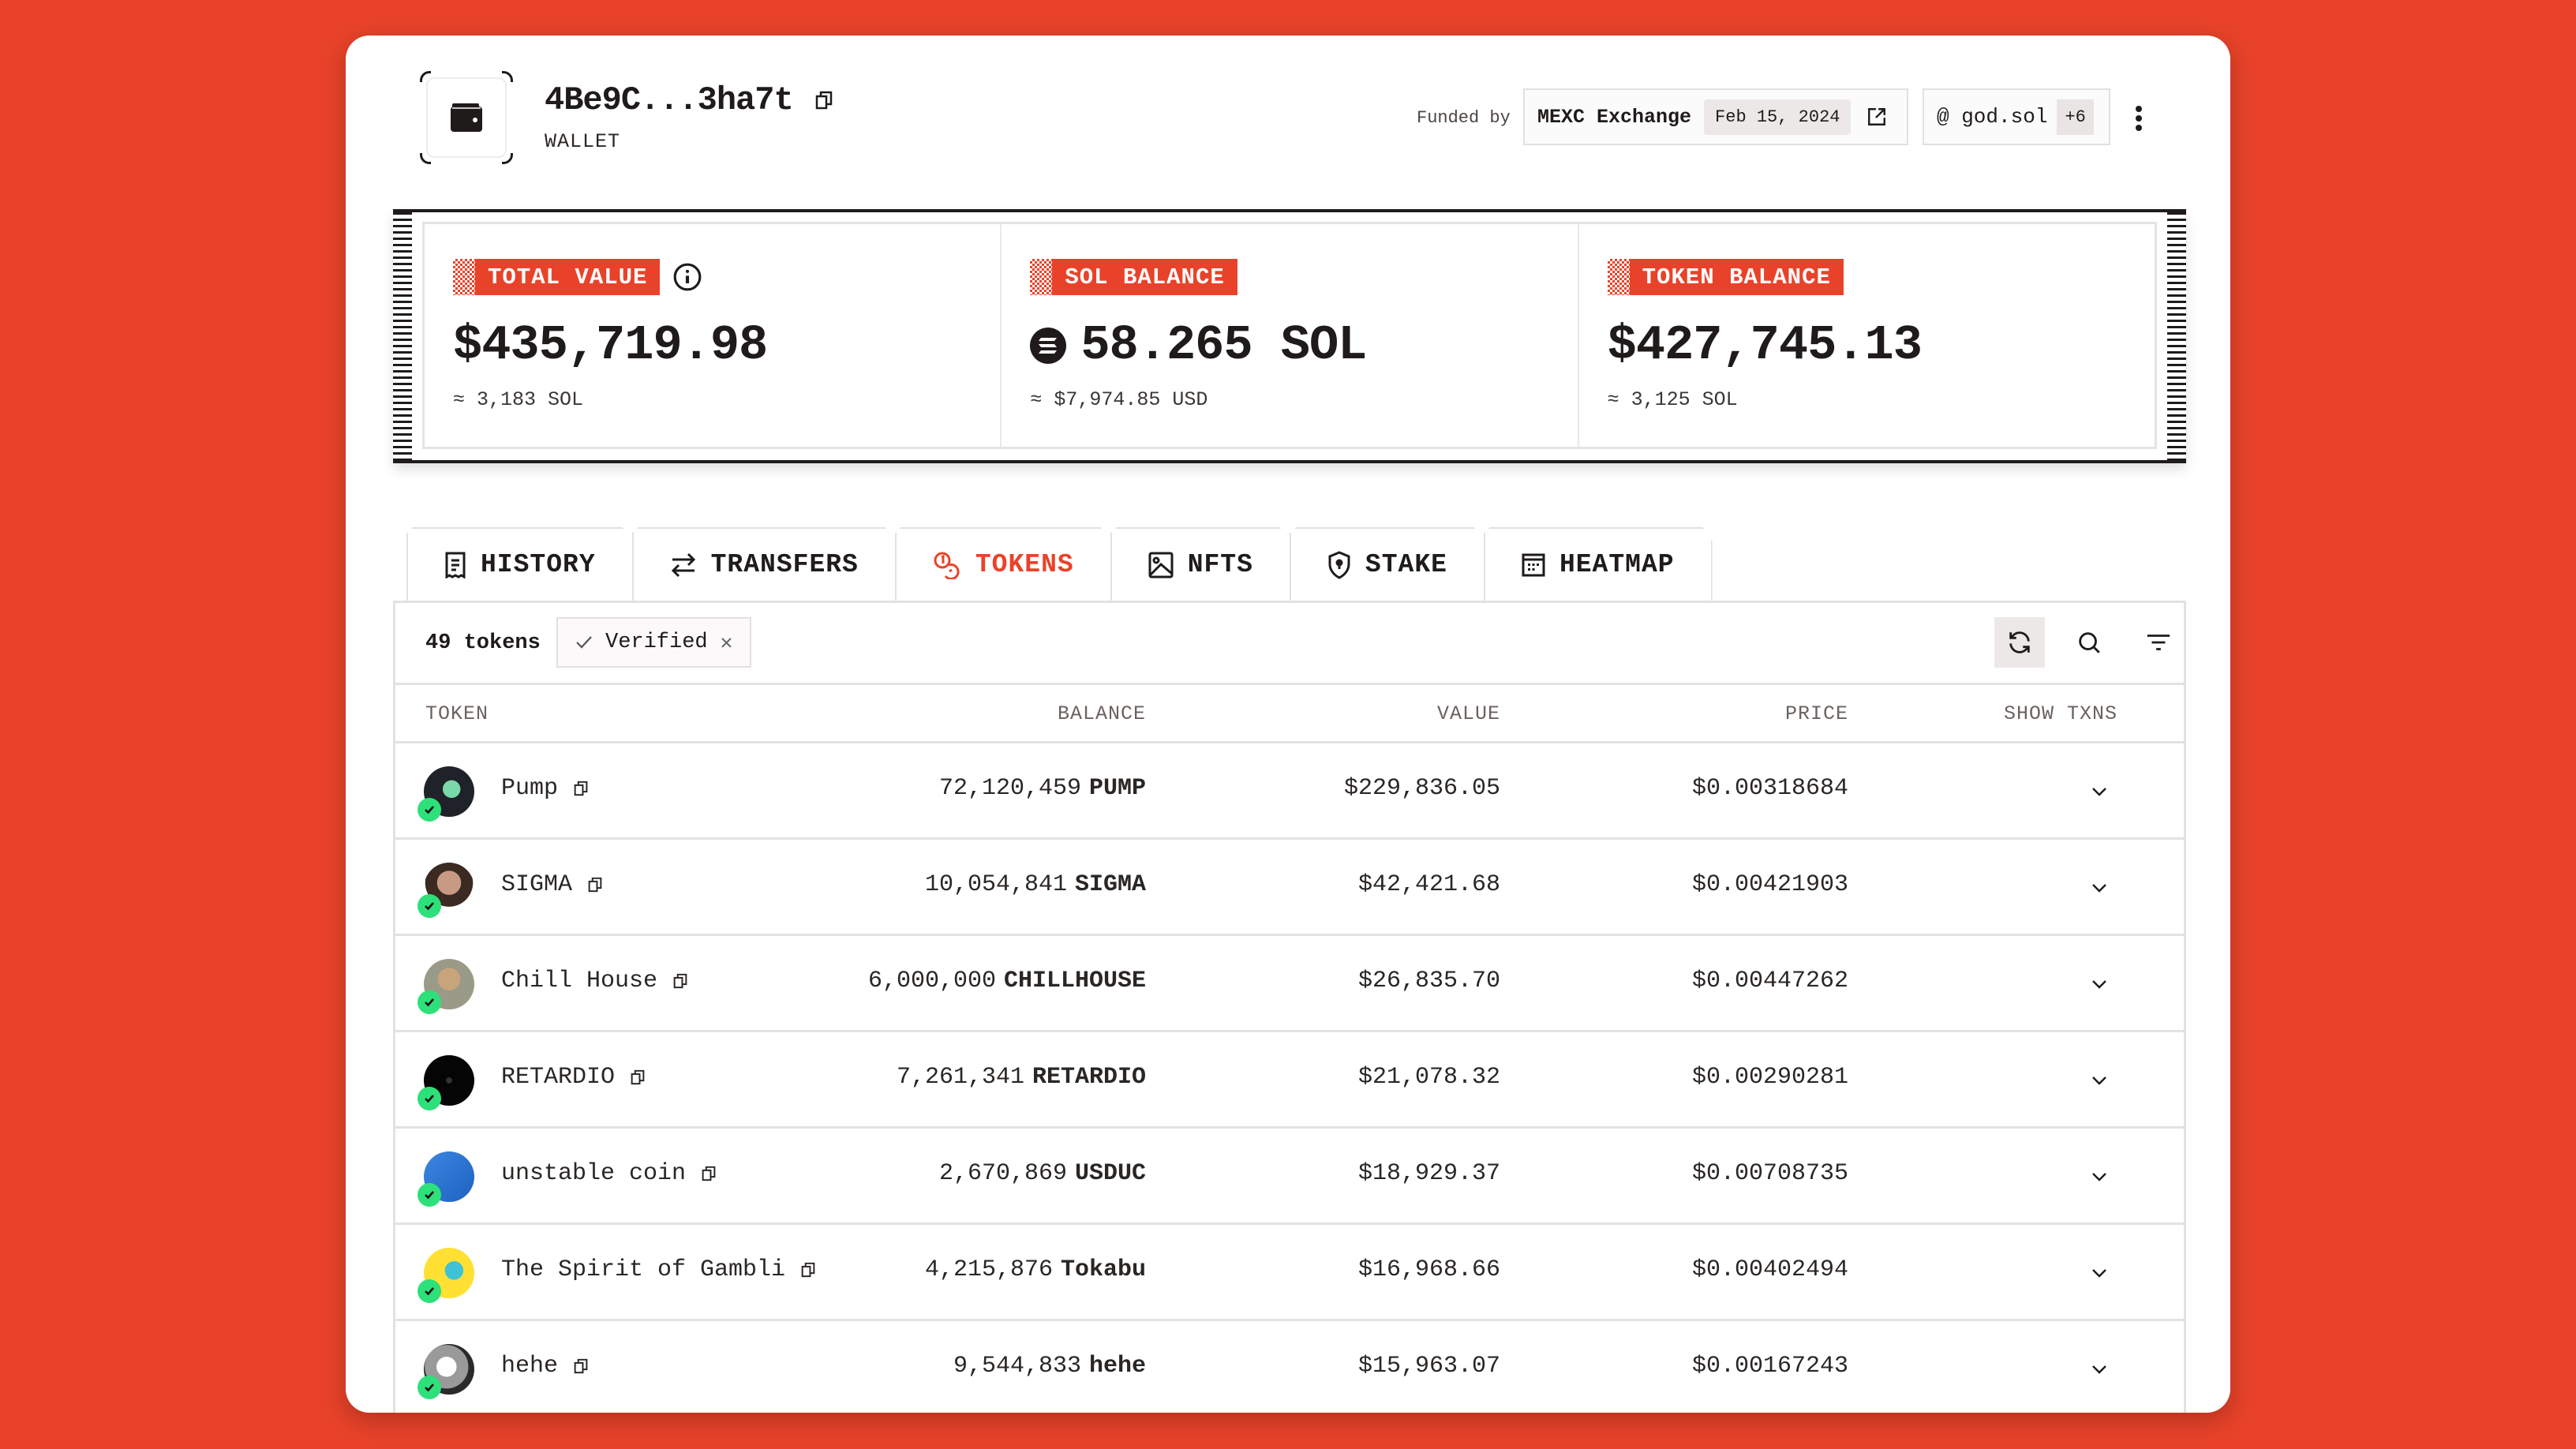 This screenshot has height=1449, width=2576. What do you see at coordinates (457, 713) in the screenshot?
I see `column-token: TOKEN` at bounding box center [457, 713].